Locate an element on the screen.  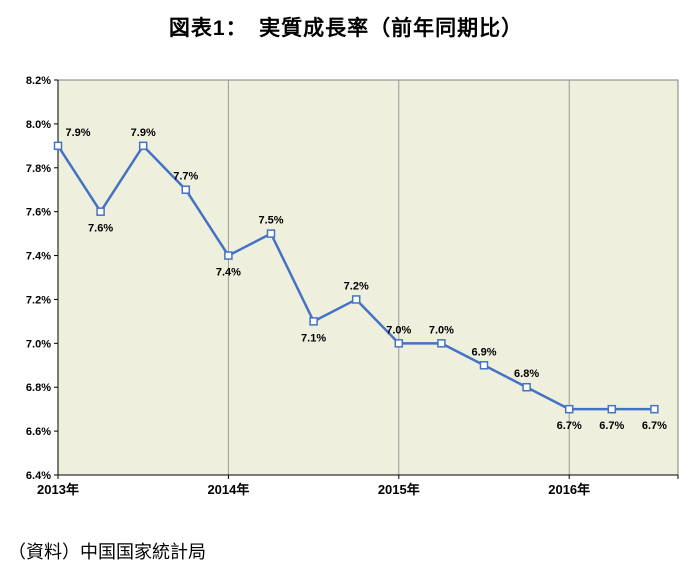
y-tick-label: 7.6% is located at coordinates (38, 213).